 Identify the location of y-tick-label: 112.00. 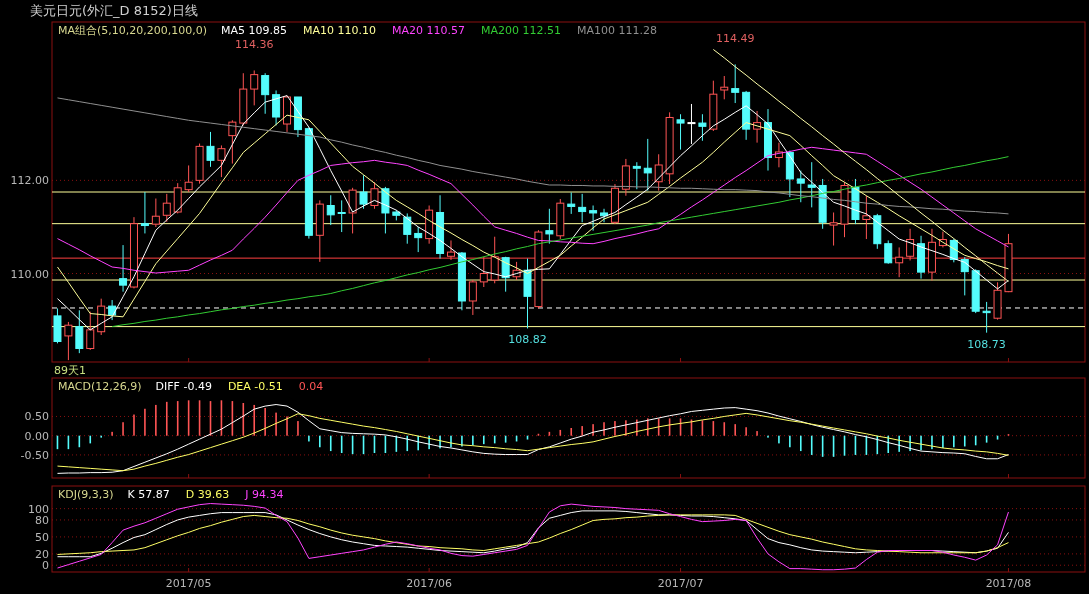
(29, 181).